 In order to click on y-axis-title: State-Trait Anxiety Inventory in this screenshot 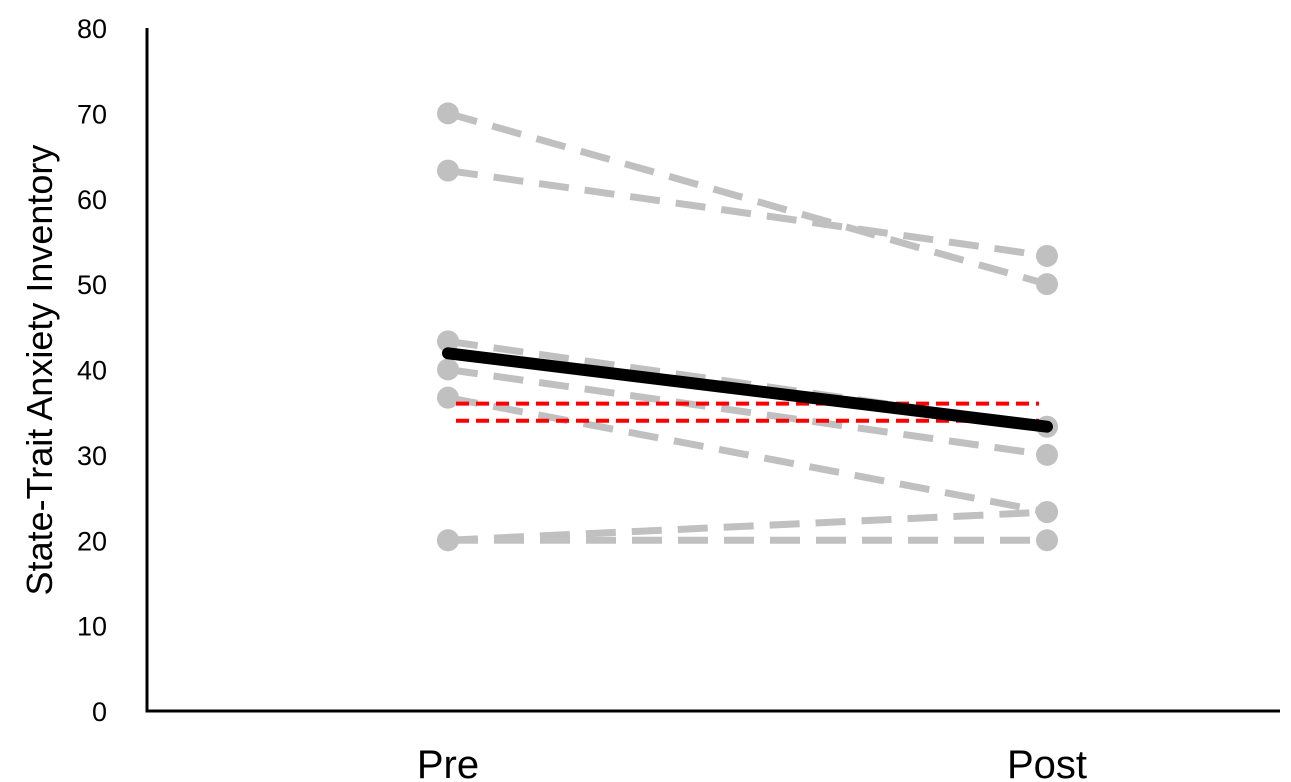, I will do `click(39, 370)`.